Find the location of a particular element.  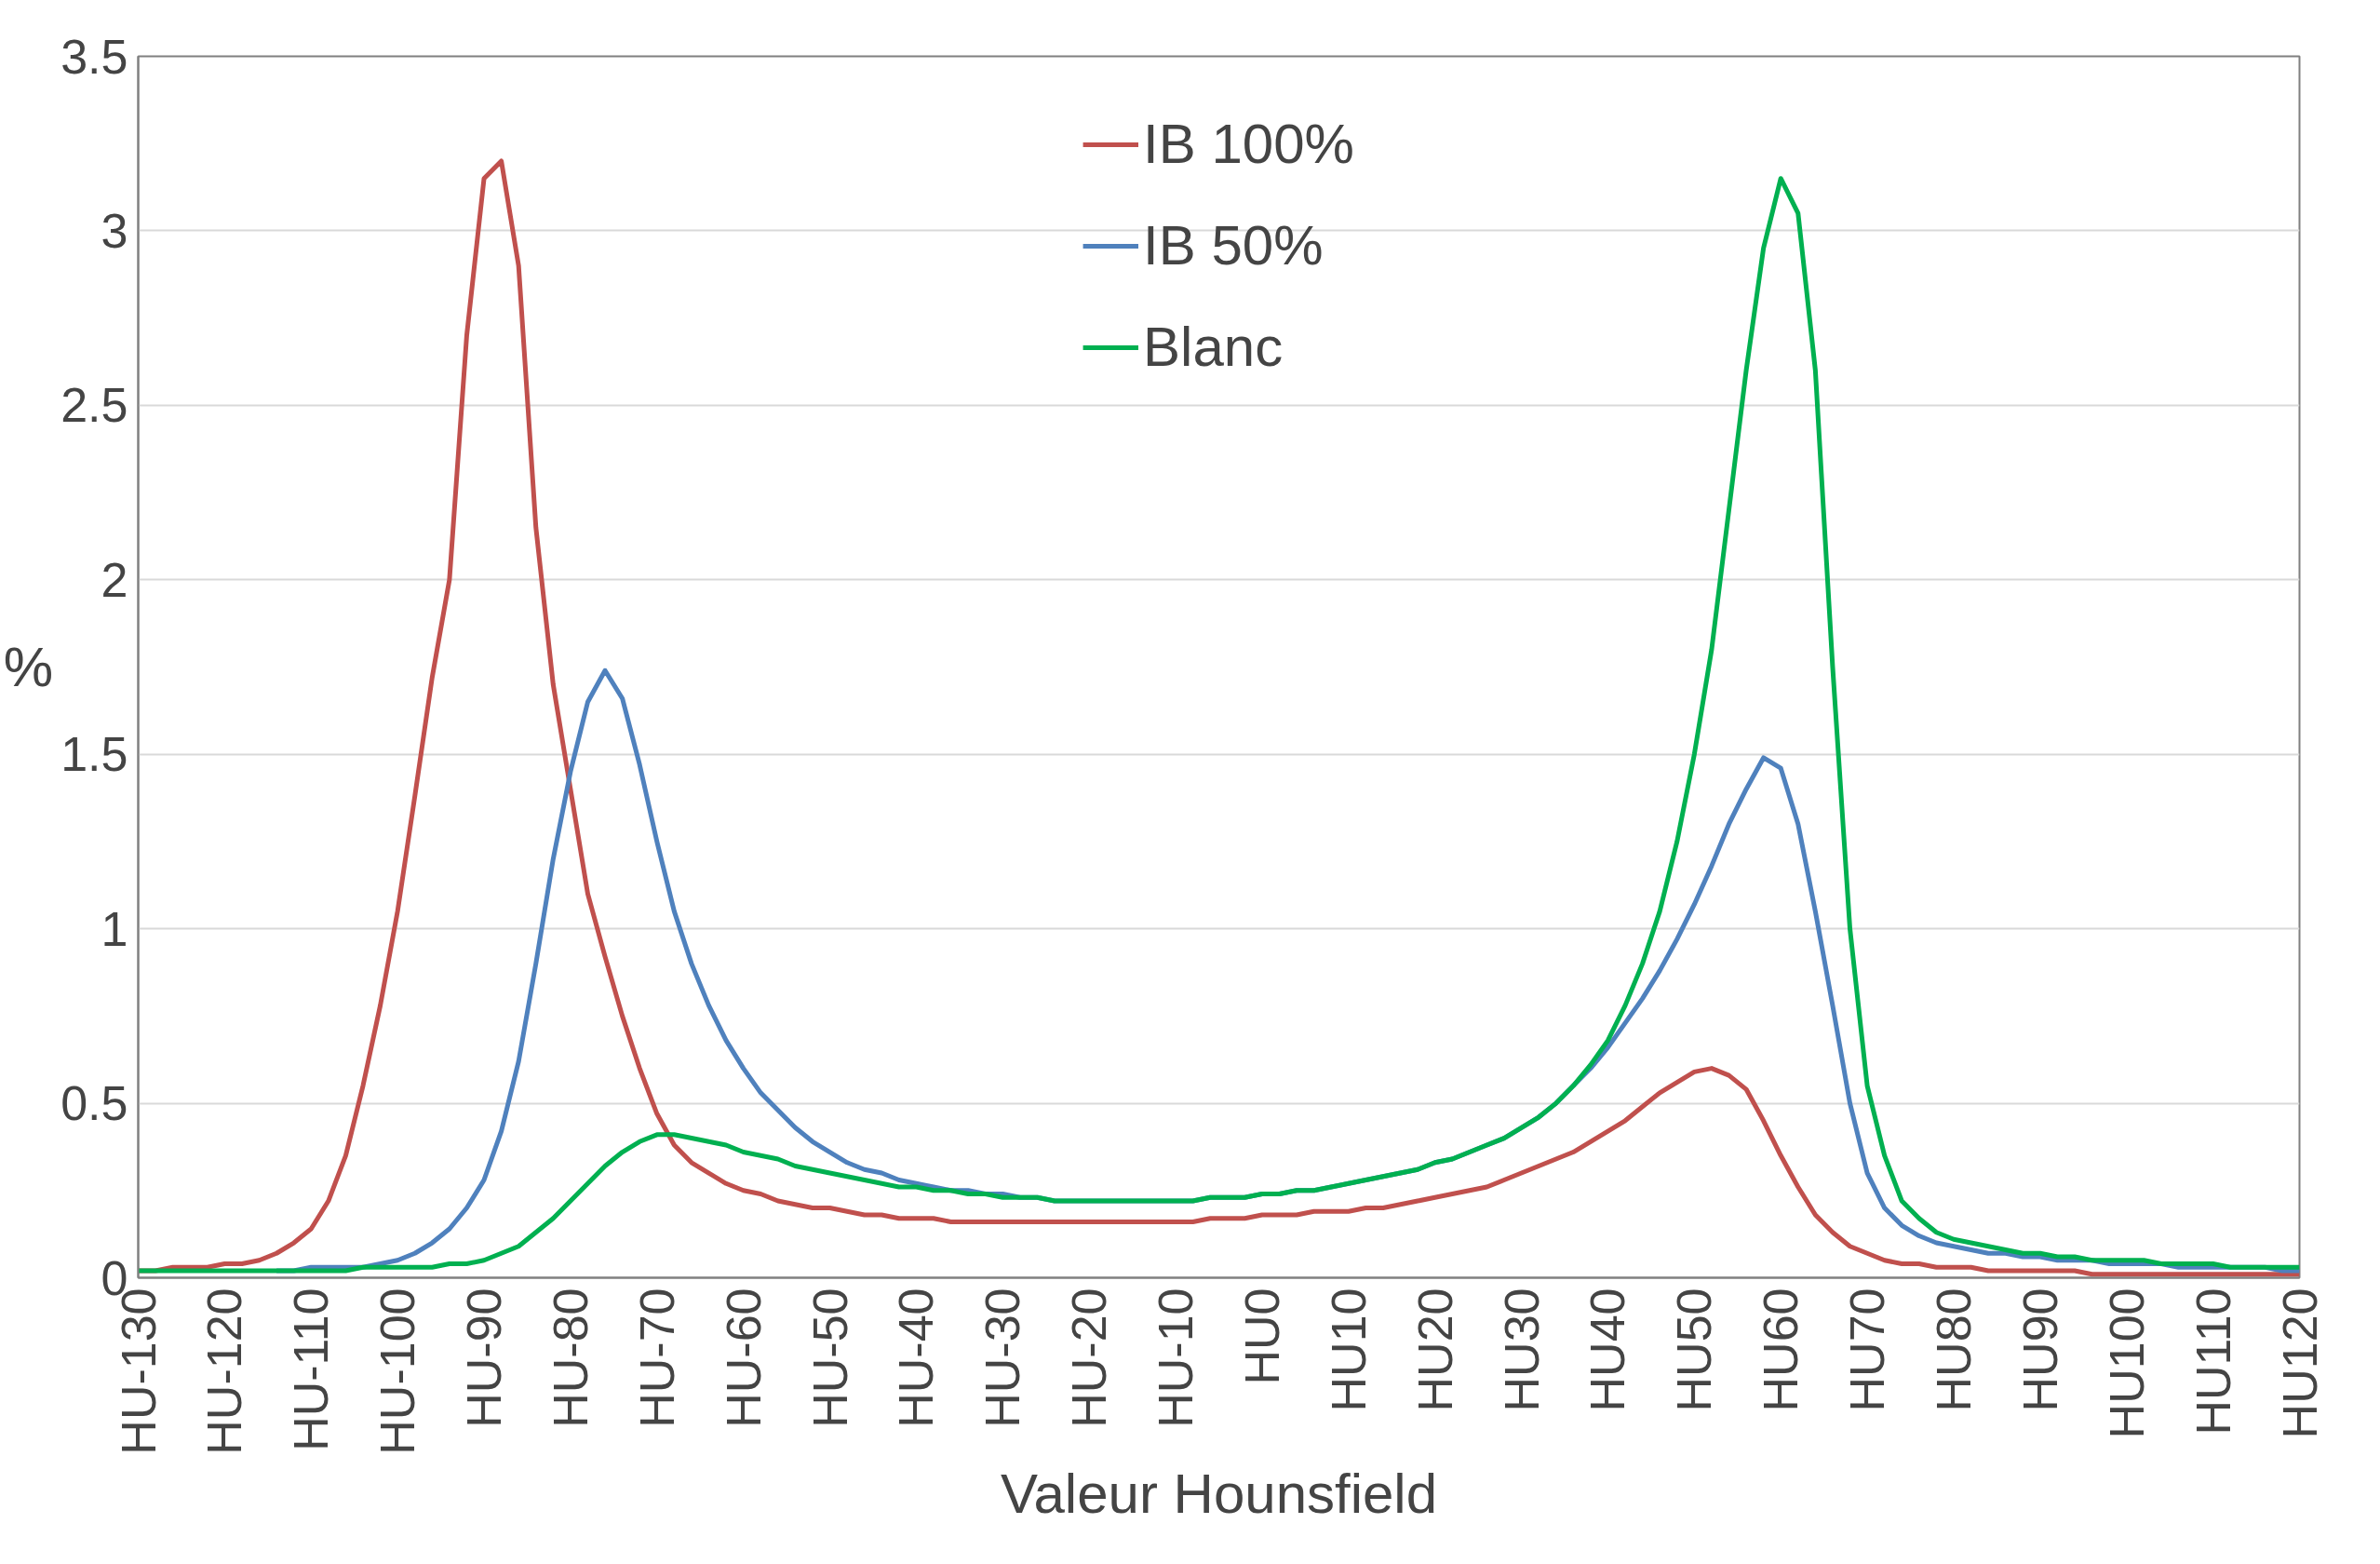

x-tick-label: HU-90 is located at coordinates (484, 1358).